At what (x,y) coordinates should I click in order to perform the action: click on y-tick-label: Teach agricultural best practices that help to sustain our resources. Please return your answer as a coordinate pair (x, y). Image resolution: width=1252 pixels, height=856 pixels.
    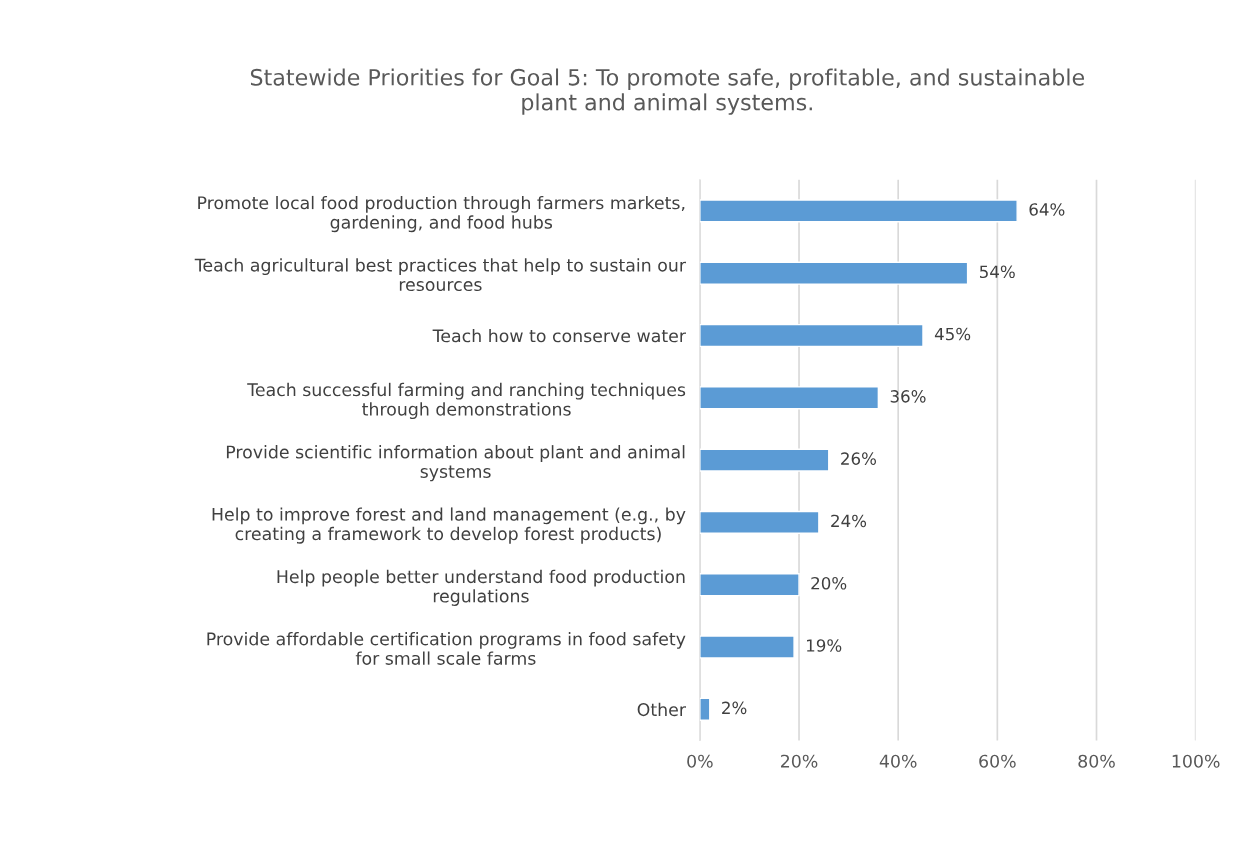
    Looking at the image, I should click on (440, 275).